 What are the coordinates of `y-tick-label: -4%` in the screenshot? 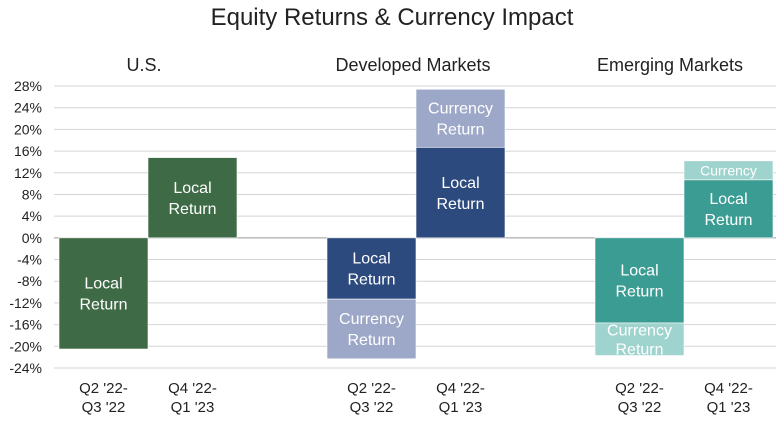 It's located at (29, 260).